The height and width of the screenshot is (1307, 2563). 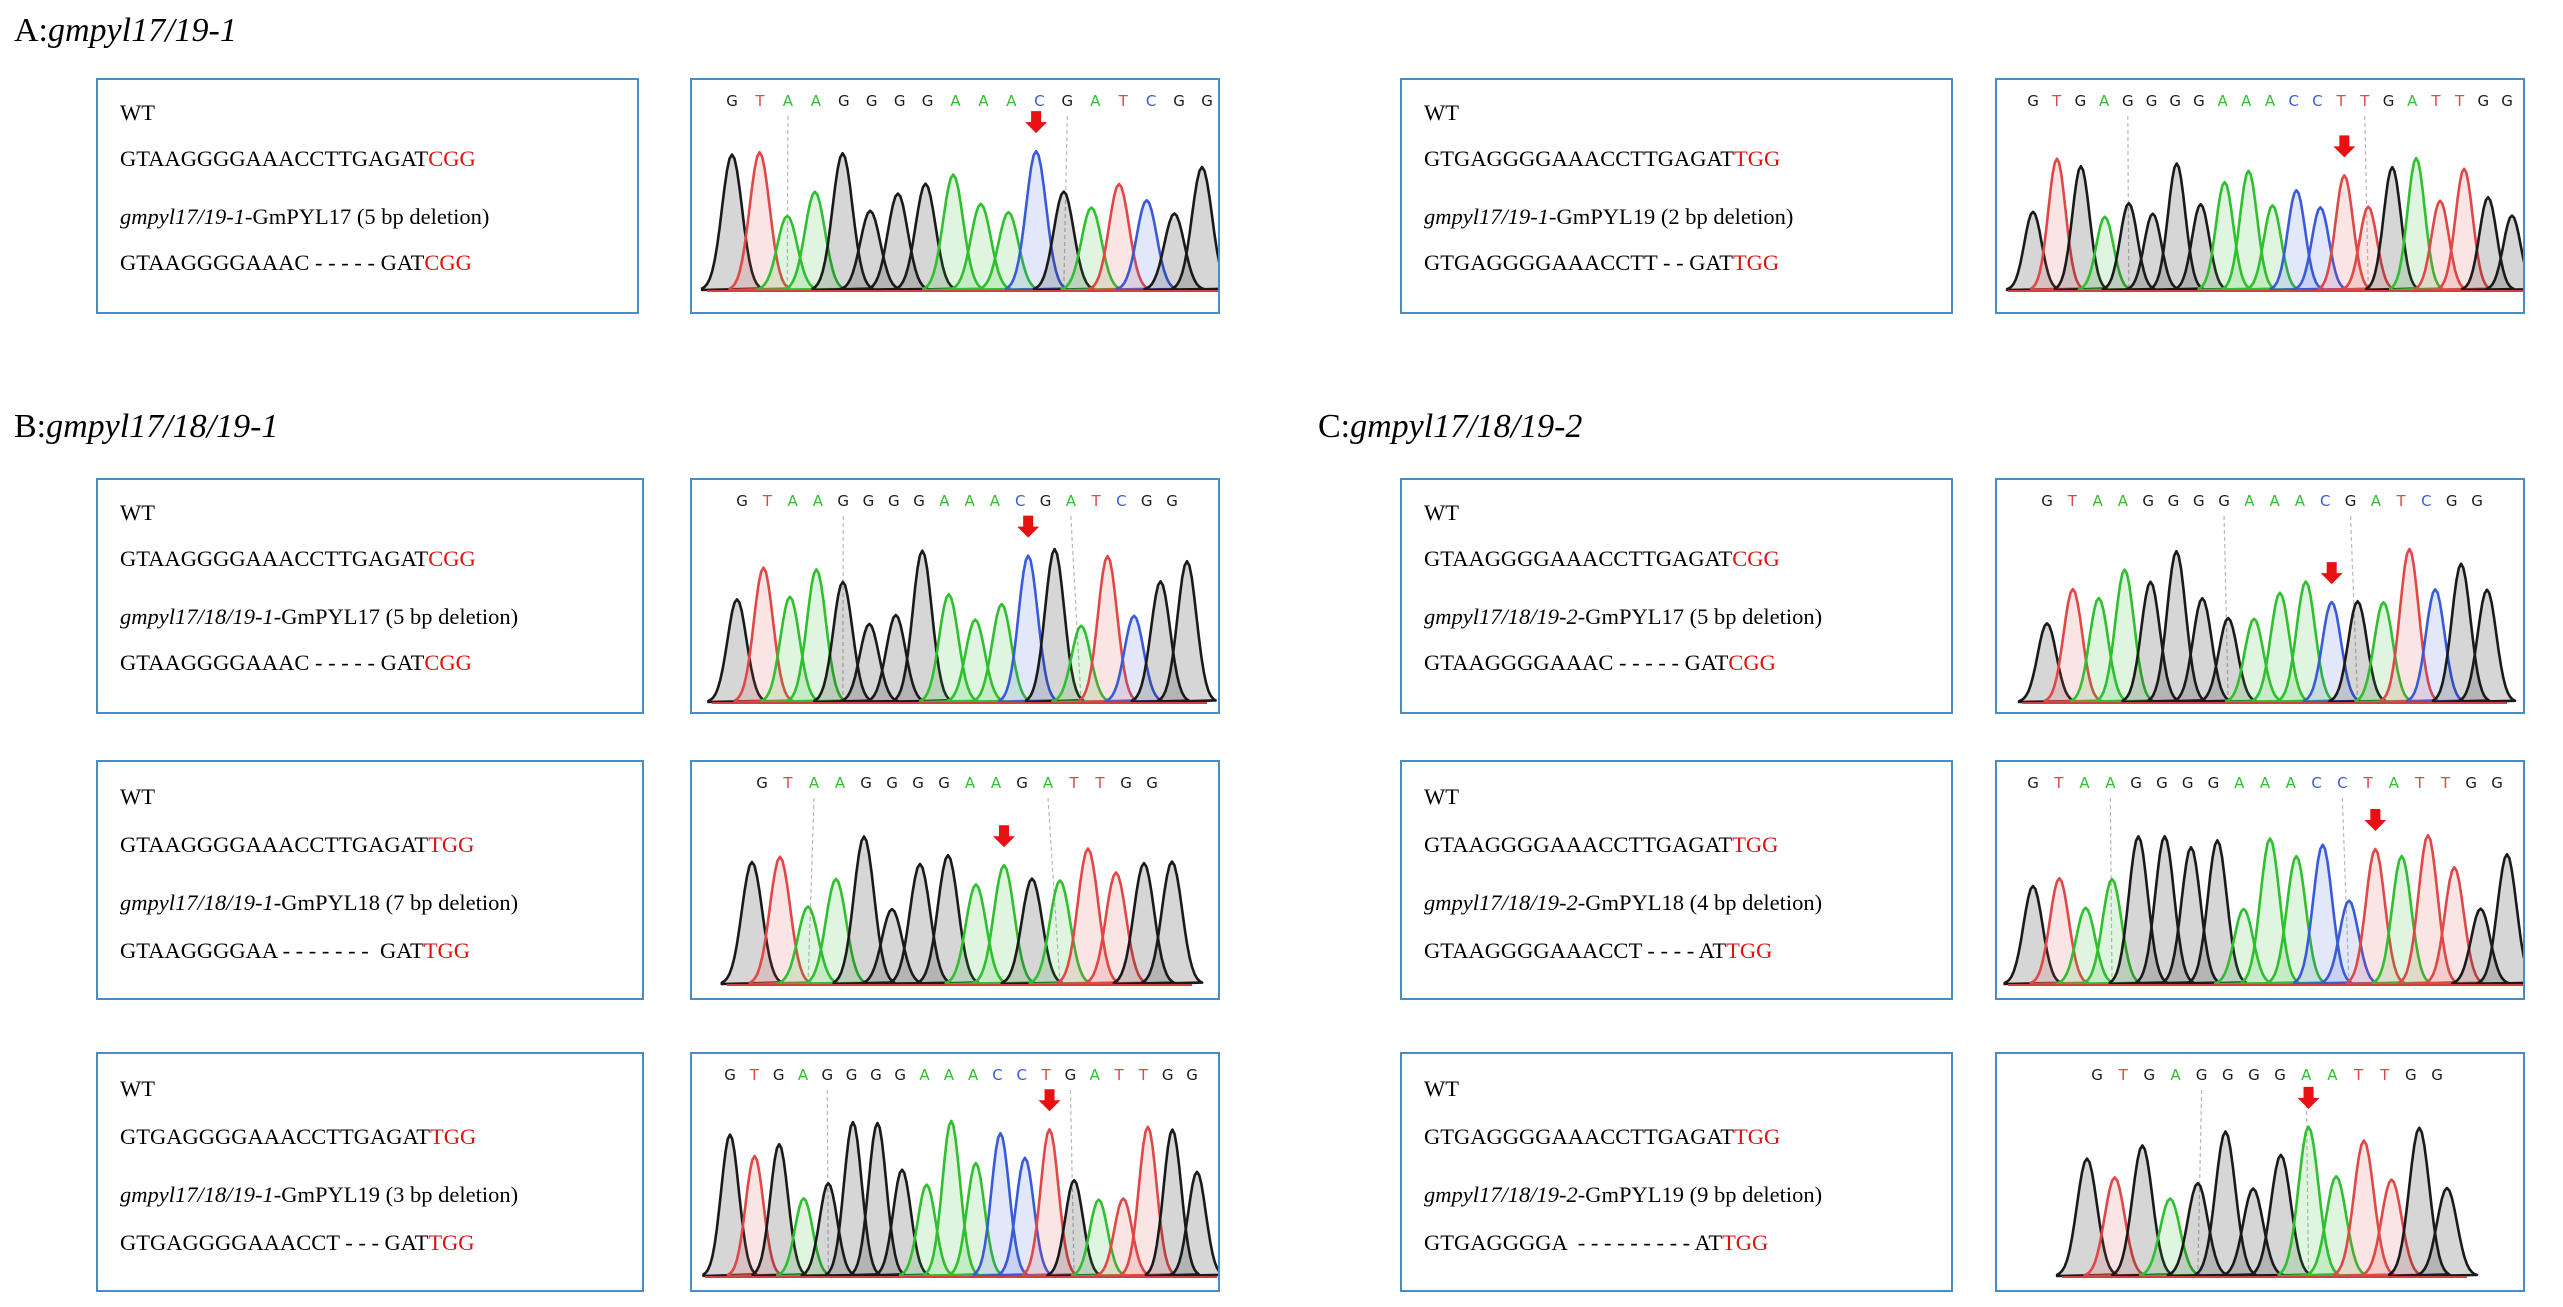 I want to click on arrow-shape, so click(x=2375, y=820).